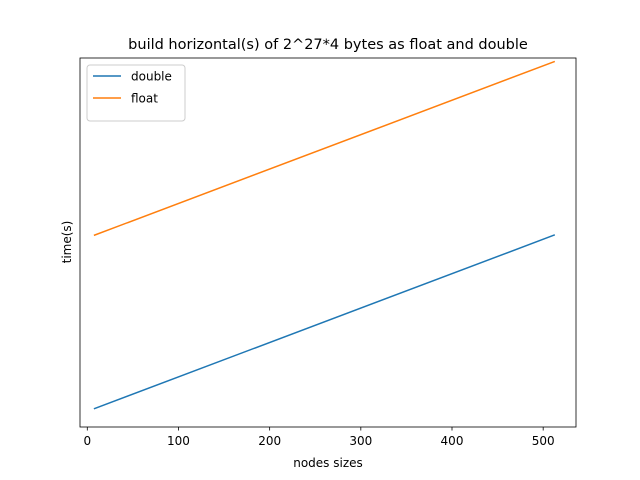 The image size is (640, 480). What do you see at coordinates (87, 441) in the screenshot?
I see `x-tick-label: 0` at bounding box center [87, 441].